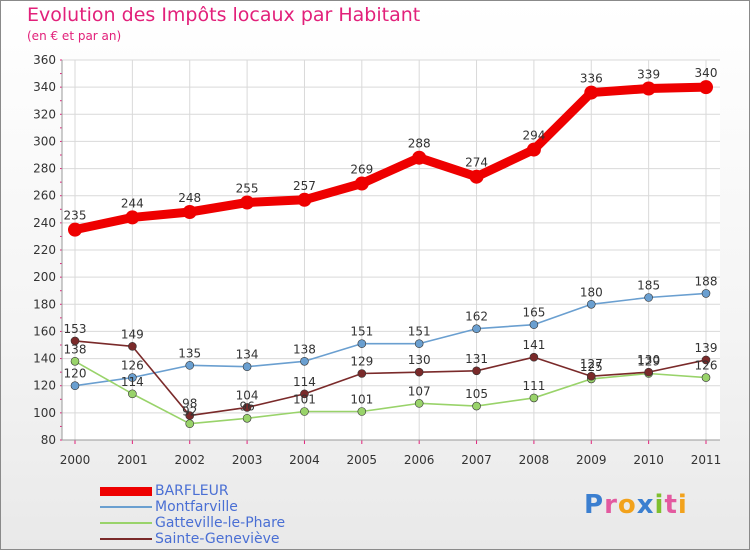 The image size is (750, 550). What do you see at coordinates (476, 394) in the screenshot?
I see `data-label: 105` at bounding box center [476, 394].